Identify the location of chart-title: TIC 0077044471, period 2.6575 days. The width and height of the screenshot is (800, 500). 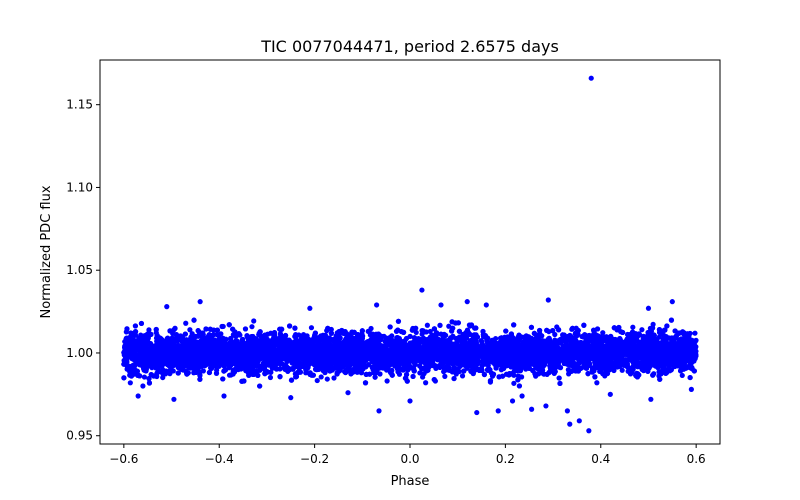
(409, 46).